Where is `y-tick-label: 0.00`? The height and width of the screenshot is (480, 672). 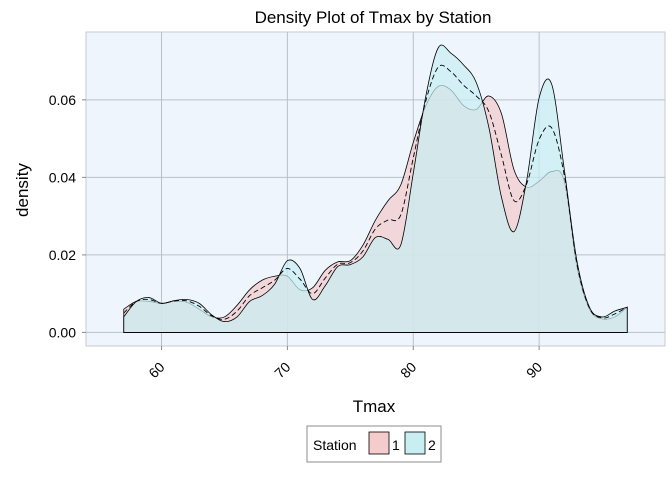
y-tick-label: 0.00 is located at coordinates (62, 332).